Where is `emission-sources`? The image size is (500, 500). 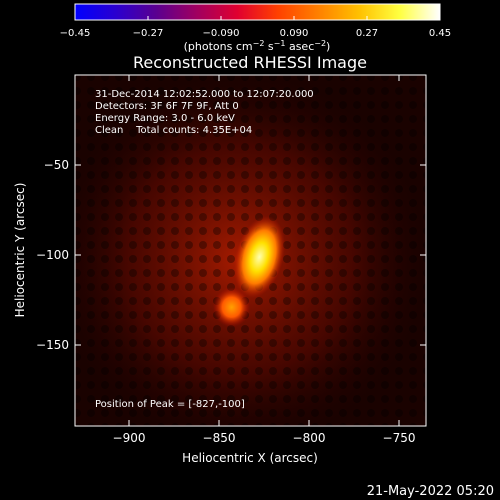
emission-sources is located at coordinates (249, 271).